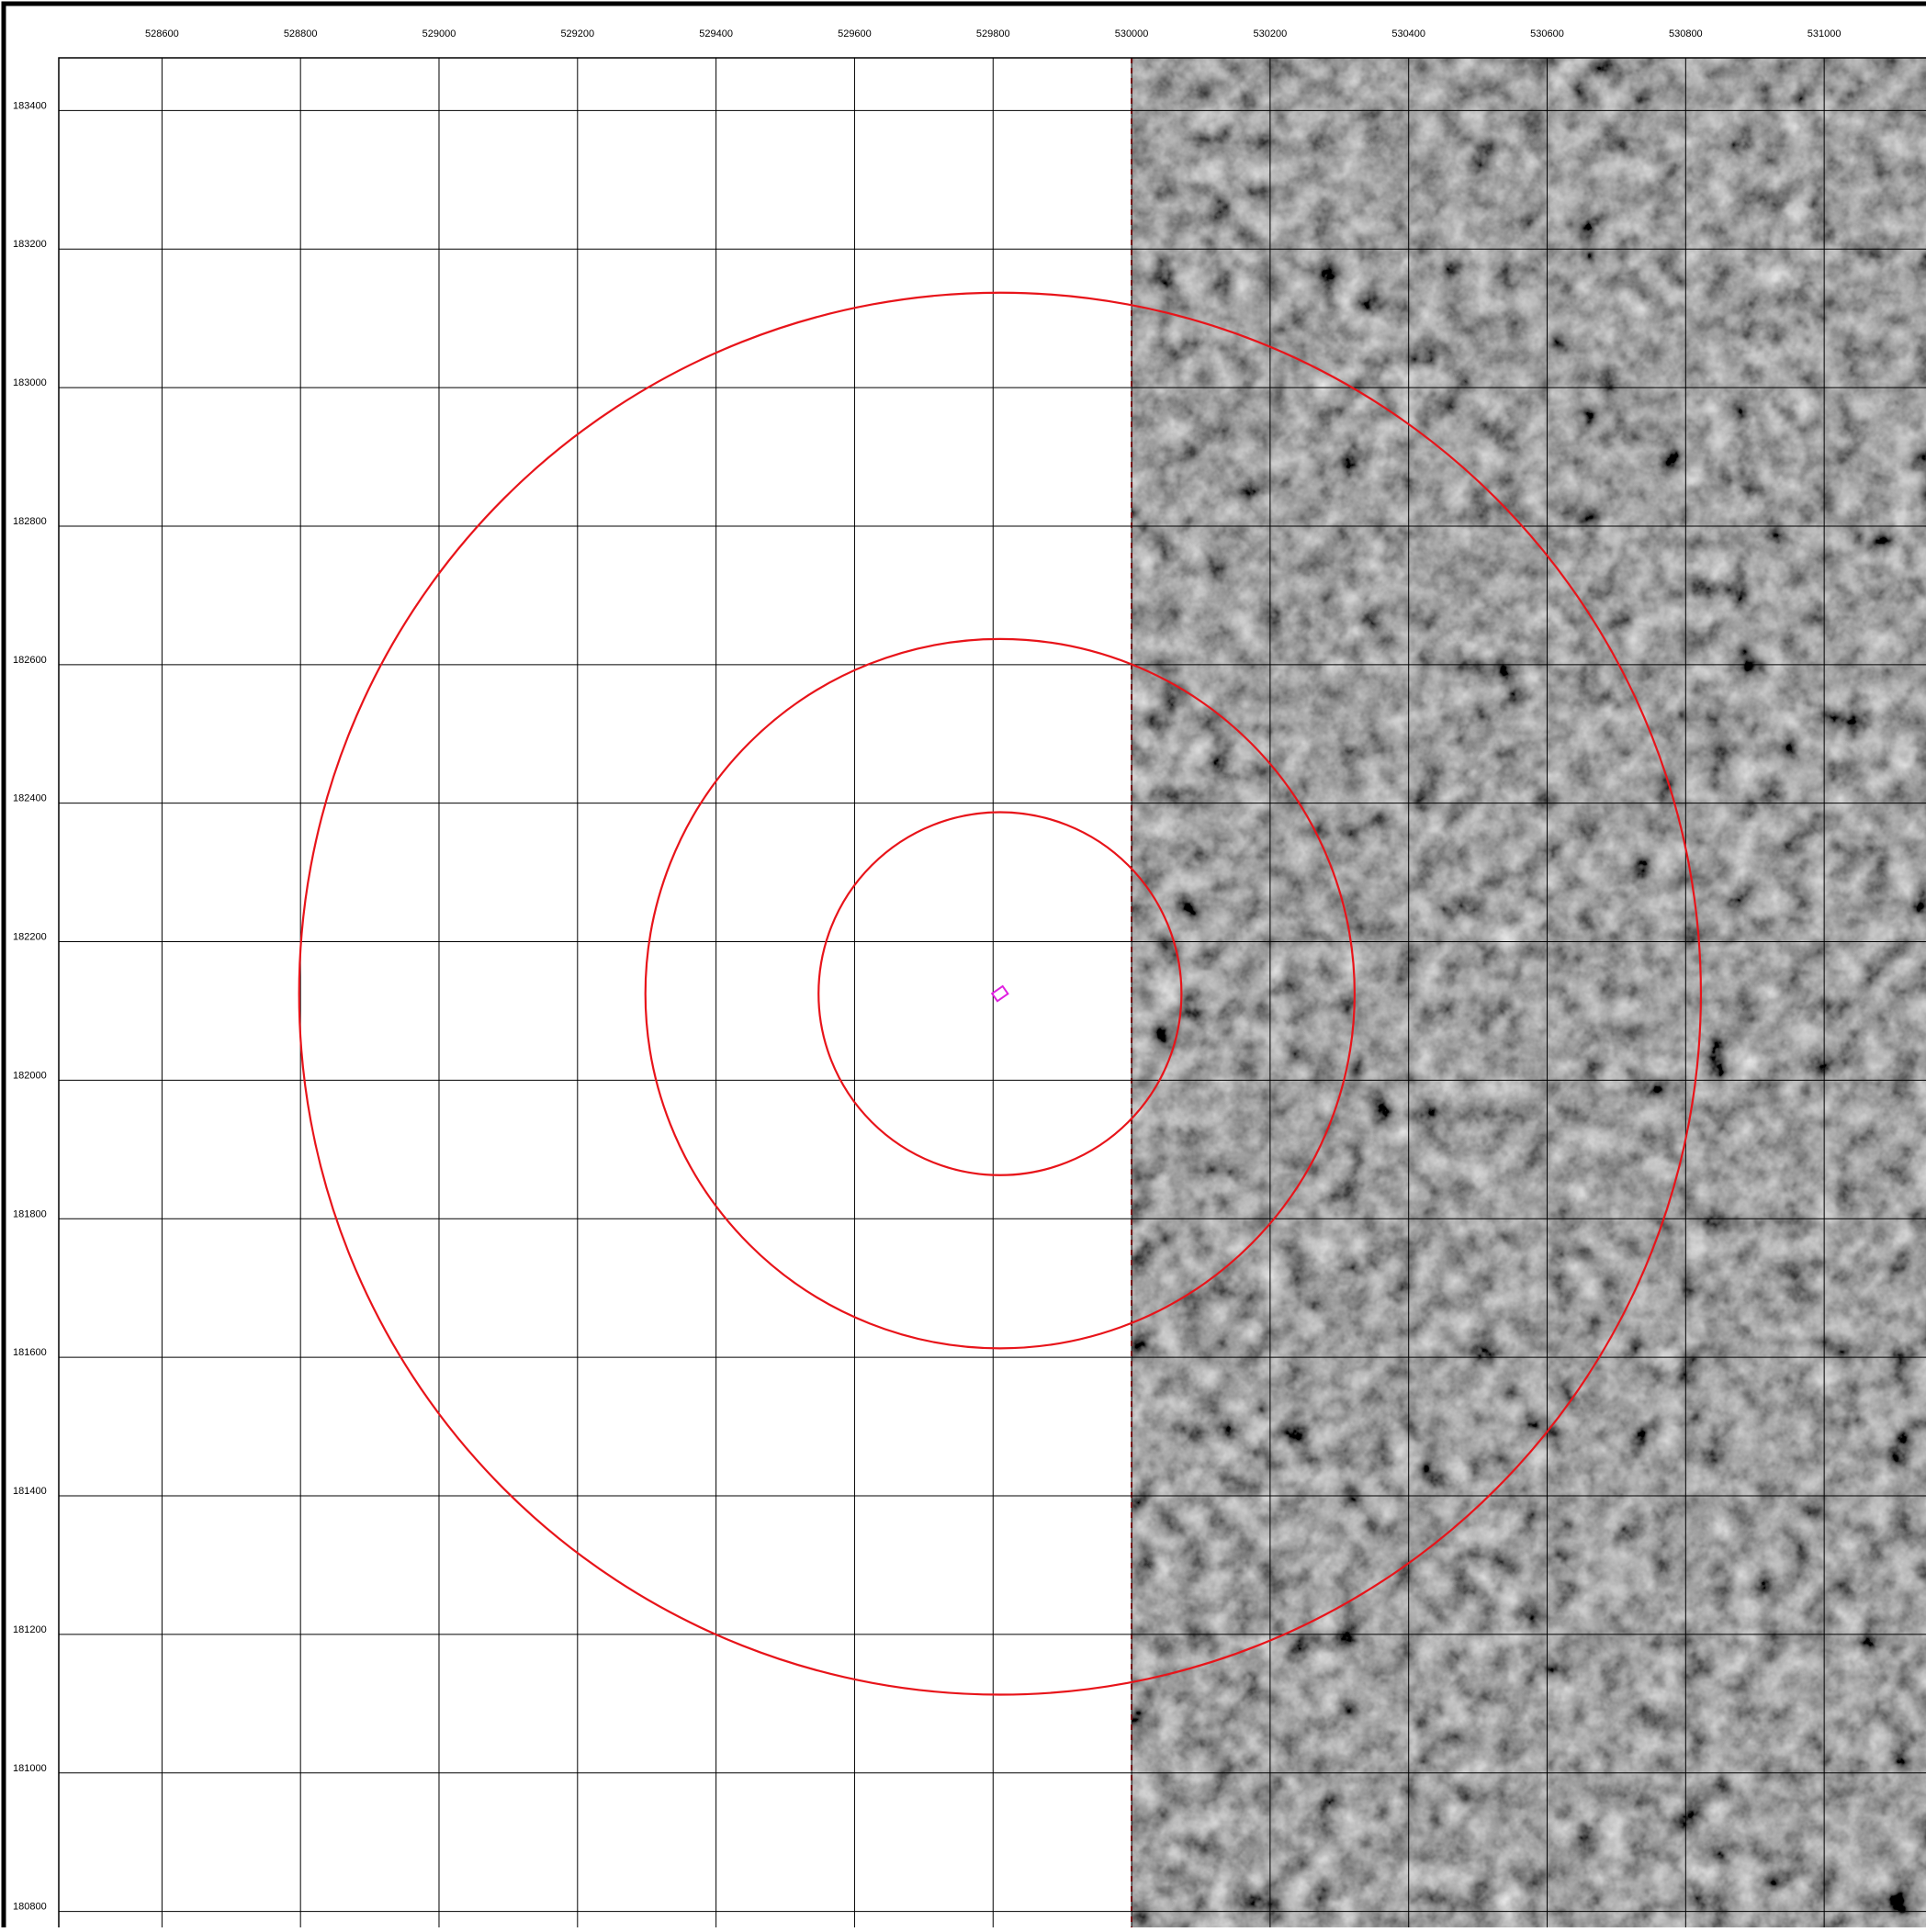 This screenshot has height=1932, width=1926. I want to click on x-tick-label: 529600, so click(855, 33).